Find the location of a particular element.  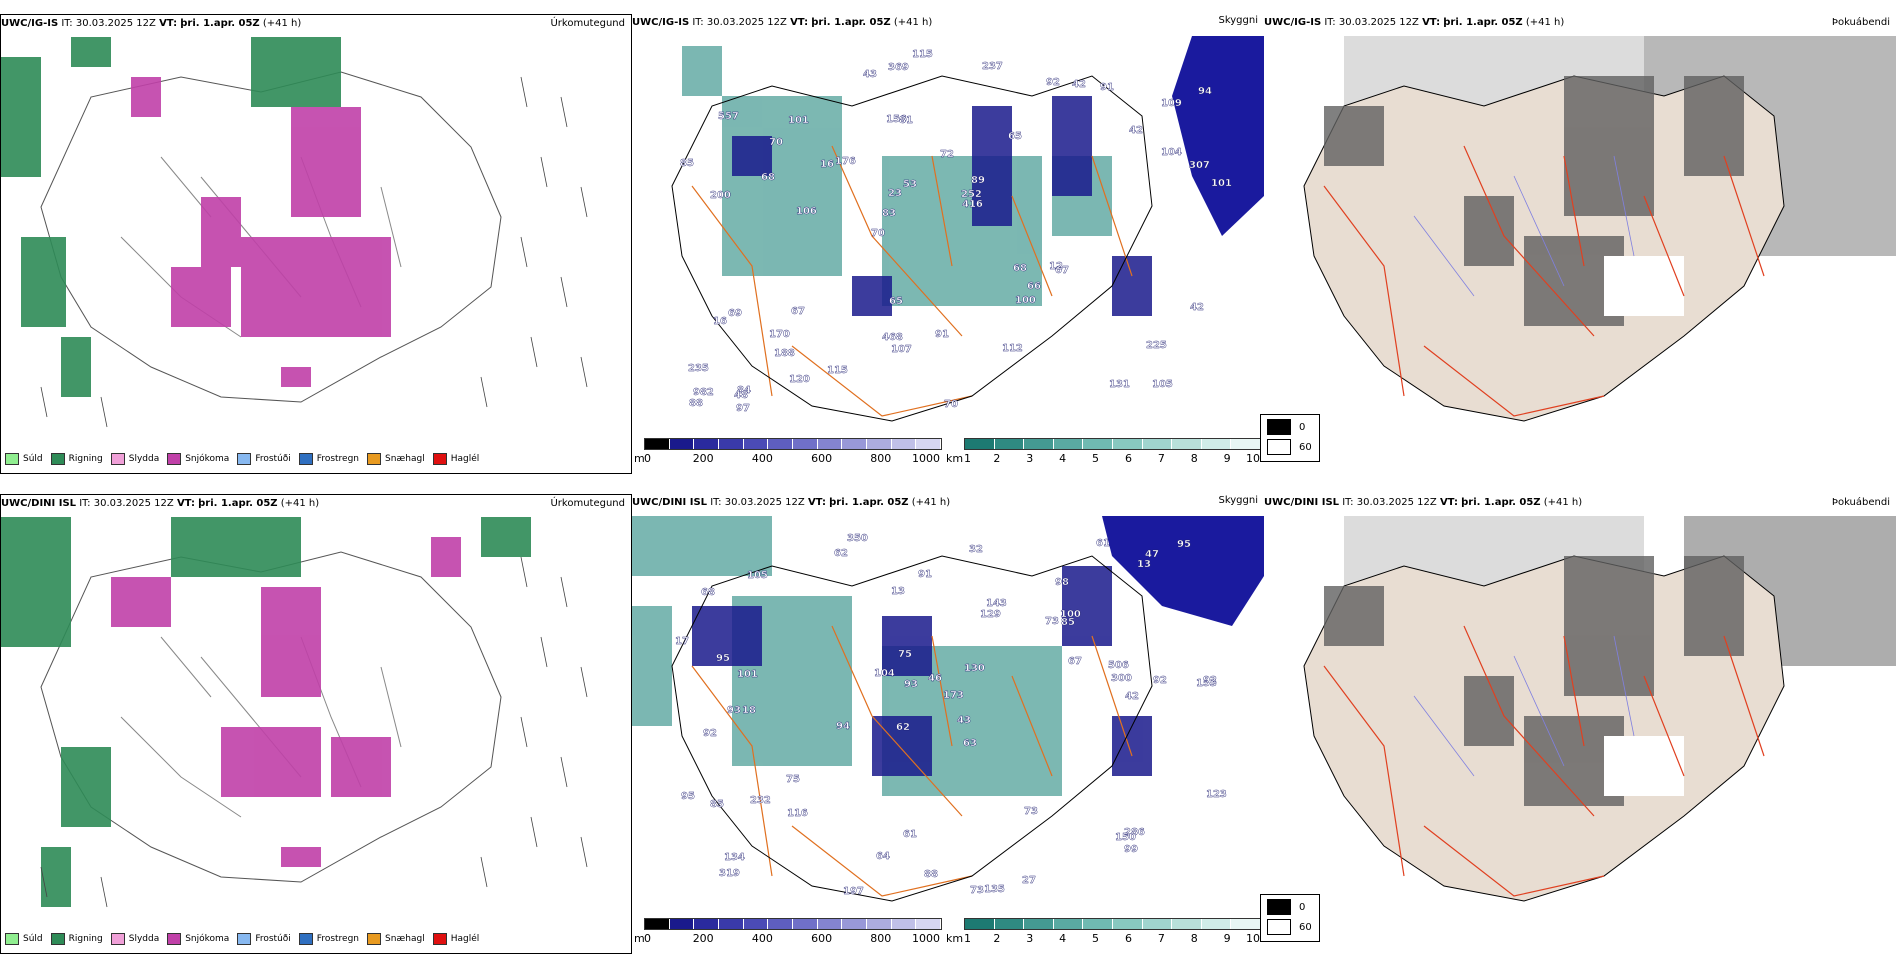

ceiling-value-label: 232 is located at coordinates (760, 800).